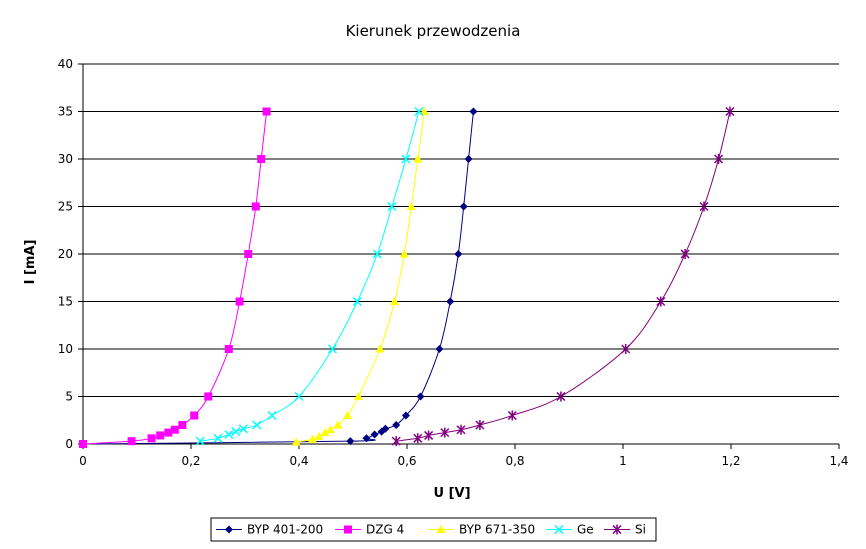 This screenshot has width=866, height=549. Describe the element at coordinates (625, 530) in the screenshot. I see `legend-item-4: Si` at that location.